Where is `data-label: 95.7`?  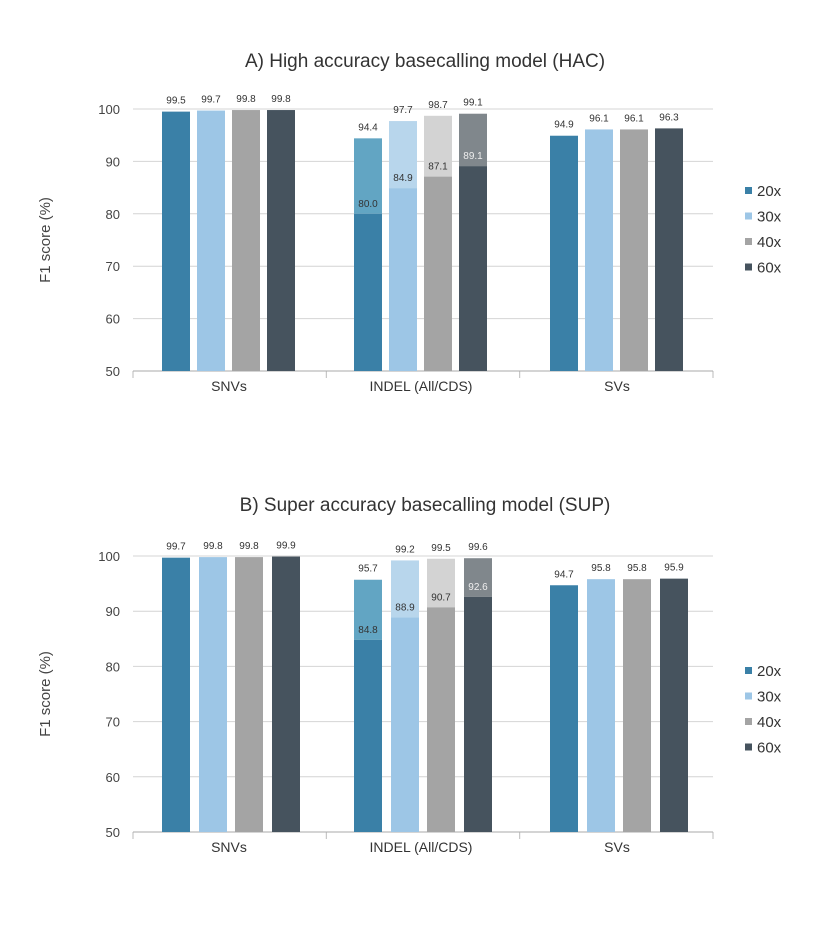 data-label: 95.7 is located at coordinates (368, 569).